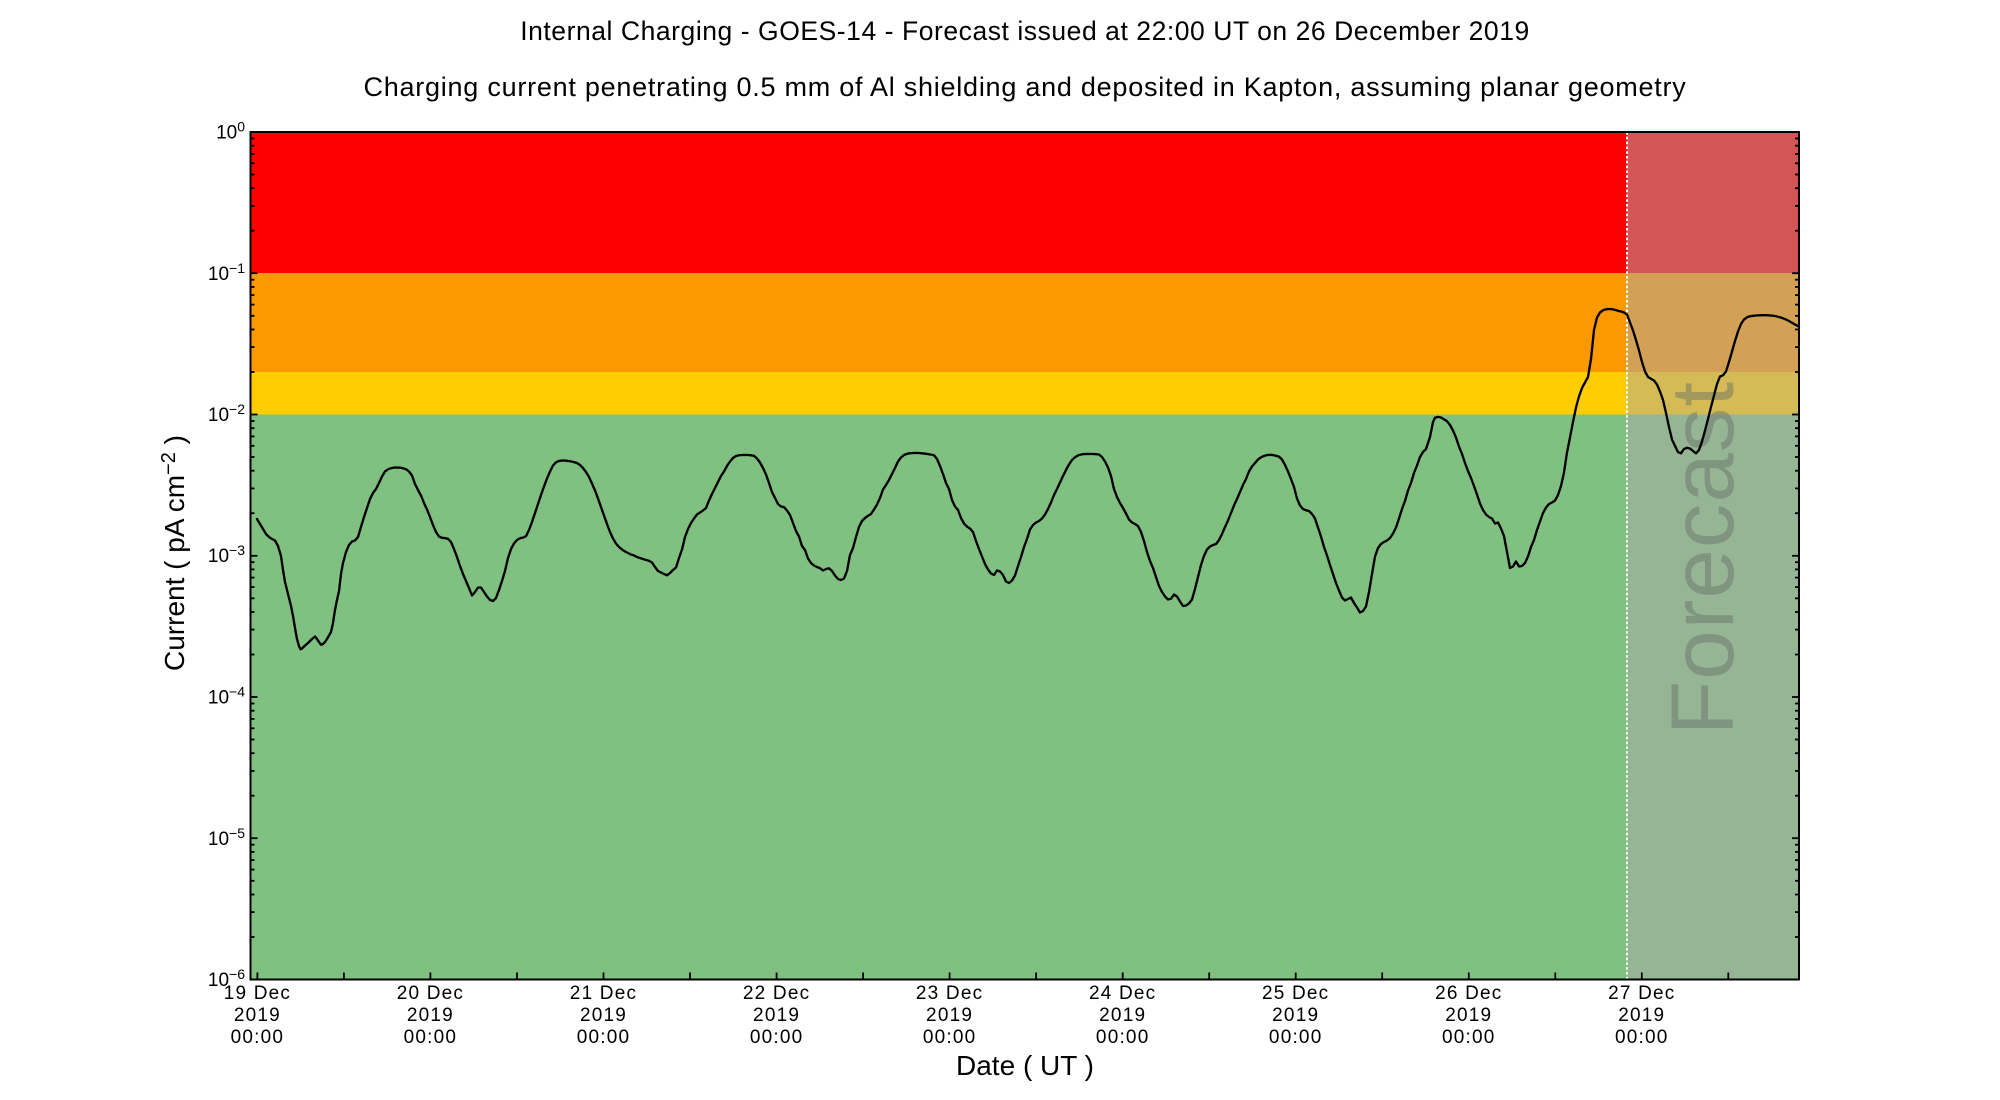  Describe the element at coordinates (174, 553) in the screenshot. I see `svg-text: Current ( pA cm−2 )` at that location.